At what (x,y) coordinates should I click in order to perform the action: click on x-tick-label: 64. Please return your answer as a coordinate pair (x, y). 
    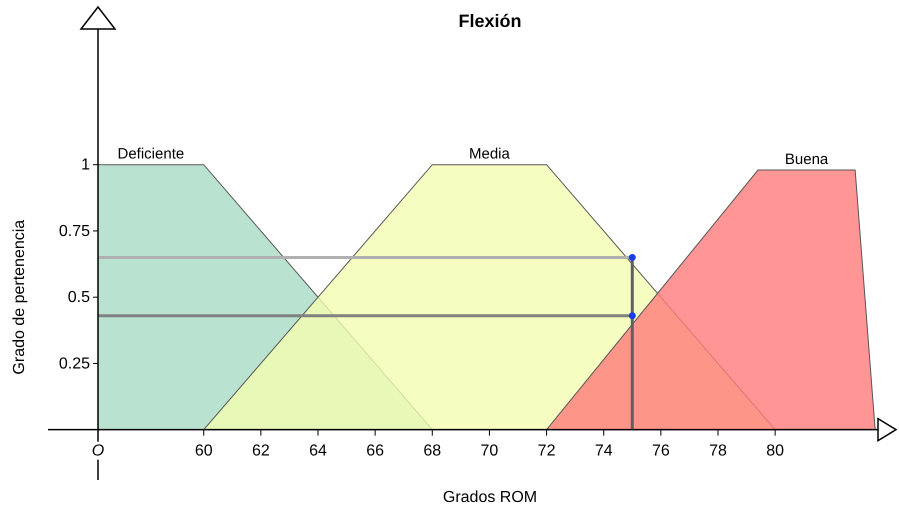
    Looking at the image, I should click on (318, 451).